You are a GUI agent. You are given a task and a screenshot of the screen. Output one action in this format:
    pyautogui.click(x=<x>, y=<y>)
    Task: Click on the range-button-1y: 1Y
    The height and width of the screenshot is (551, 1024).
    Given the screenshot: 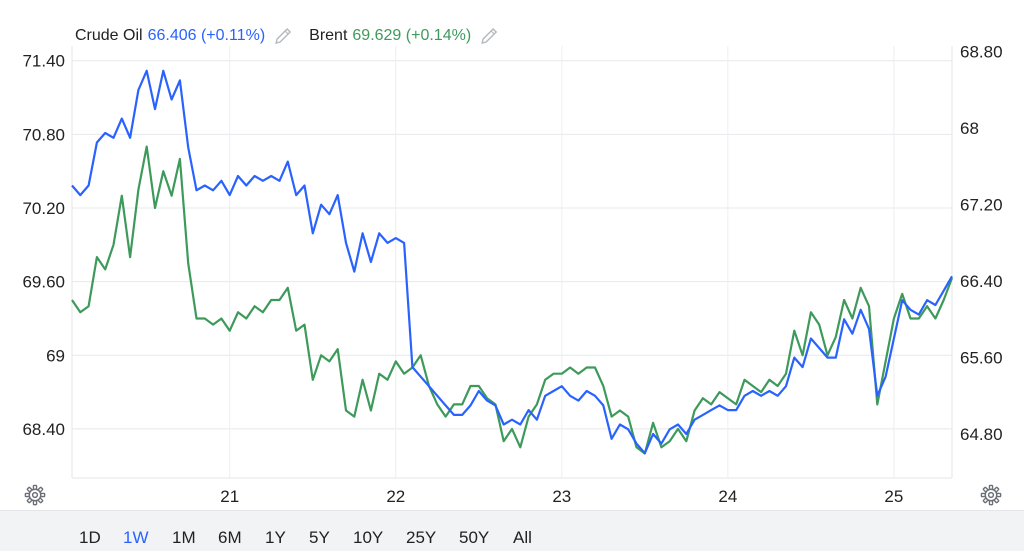 What is the action you would take?
    pyautogui.click(x=275, y=537)
    